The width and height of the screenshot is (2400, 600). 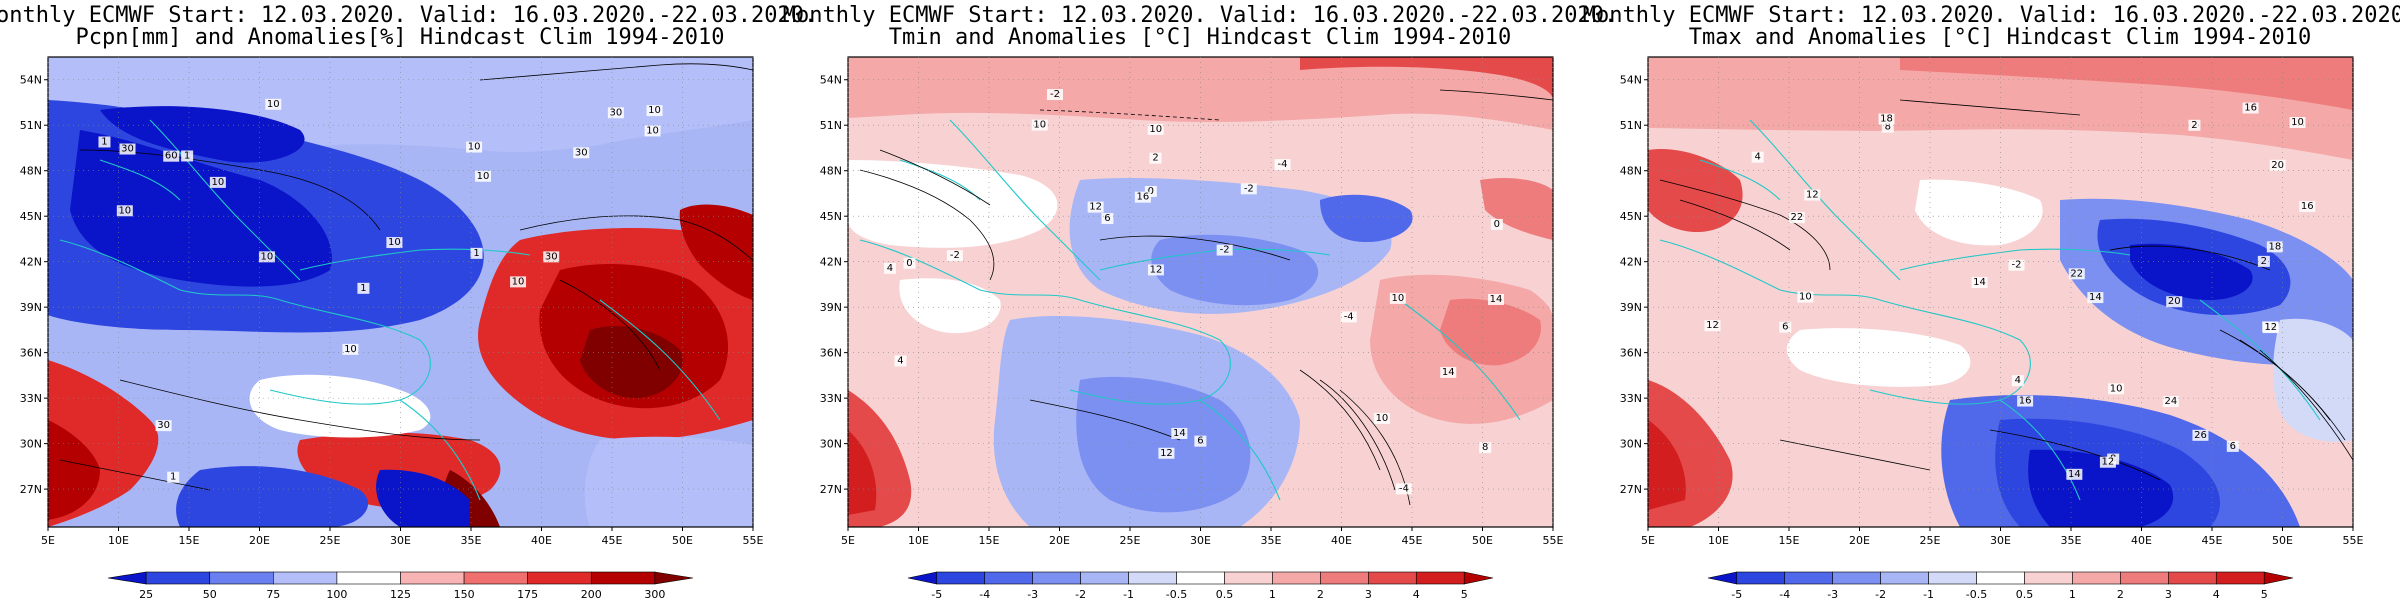 I want to click on colorbar-label: -4, so click(x=984, y=594).